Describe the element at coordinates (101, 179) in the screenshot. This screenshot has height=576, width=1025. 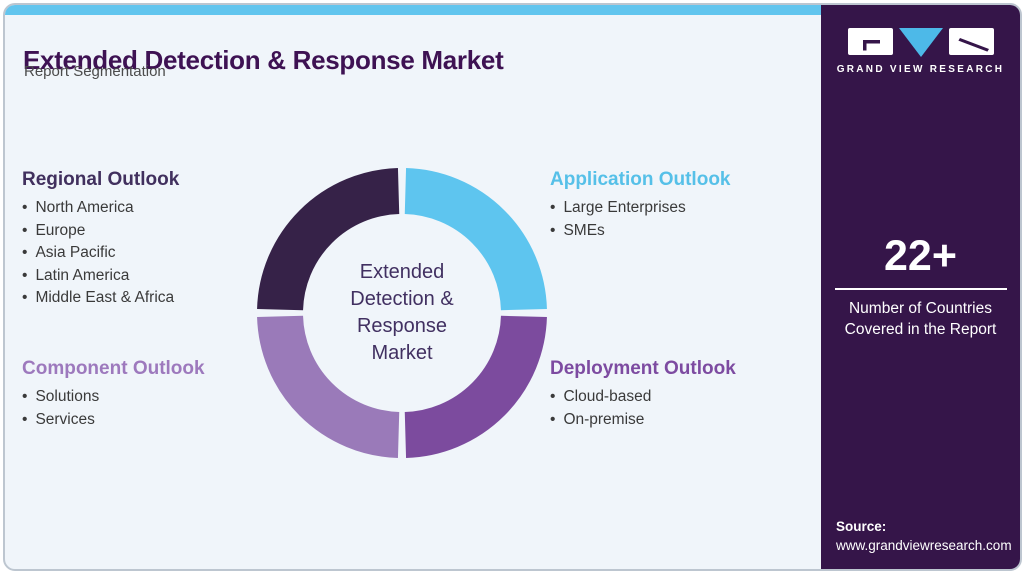
I see `section-title: Regional Outlook` at that location.